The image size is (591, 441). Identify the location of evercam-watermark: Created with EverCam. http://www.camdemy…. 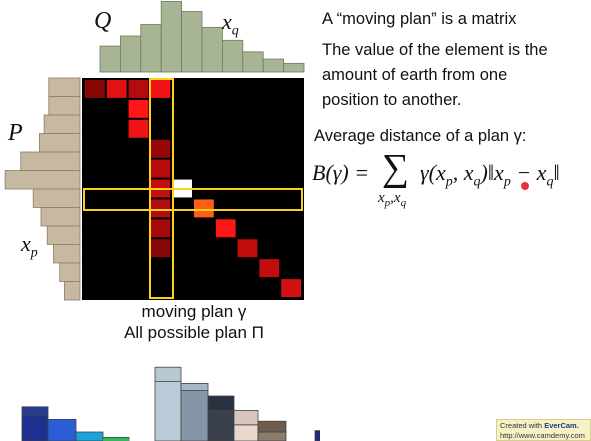
(543, 430).